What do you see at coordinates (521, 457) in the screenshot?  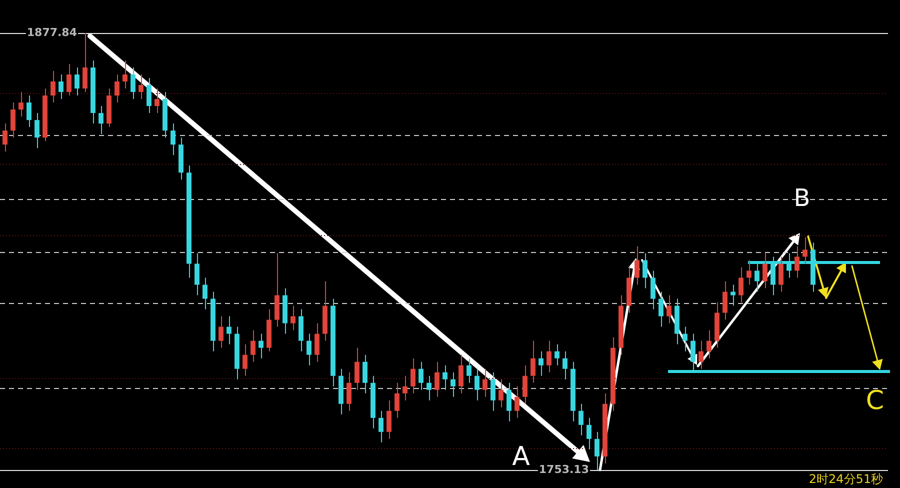 I see `annotation: A` at bounding box center [521, 457].